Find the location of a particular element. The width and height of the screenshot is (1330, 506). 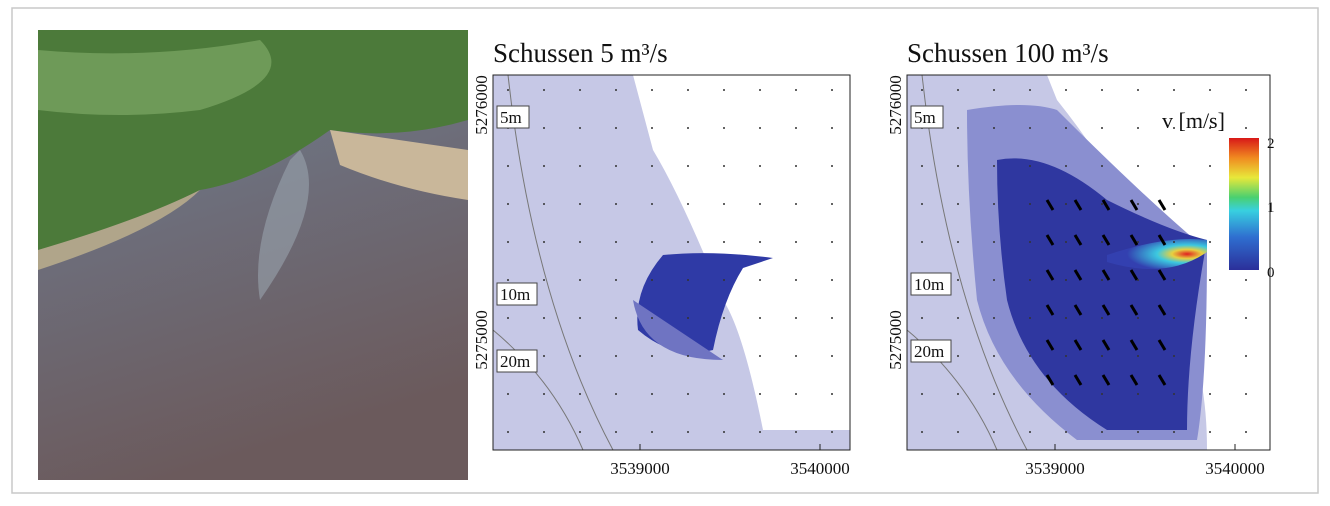

colorbar-label: v [m/s] is located at coordinates (1193, 120).